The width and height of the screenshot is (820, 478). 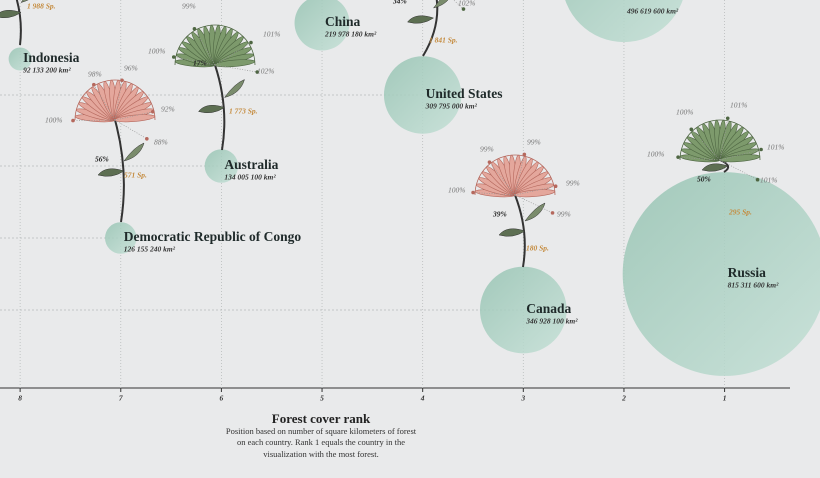 I want to click on description: visualization with the most forest., so click(x=320, y=454).